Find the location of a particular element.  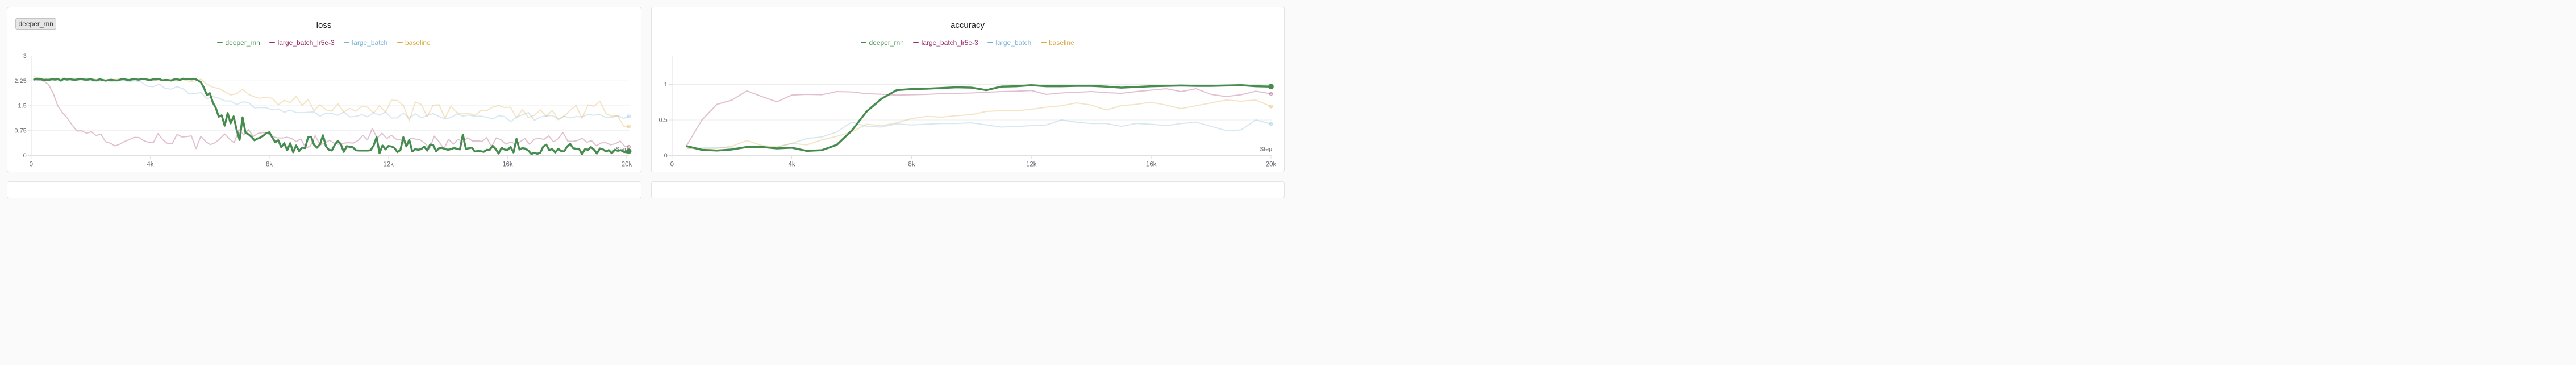

svg-text: 2.25 is located at coordinates (20, 80).